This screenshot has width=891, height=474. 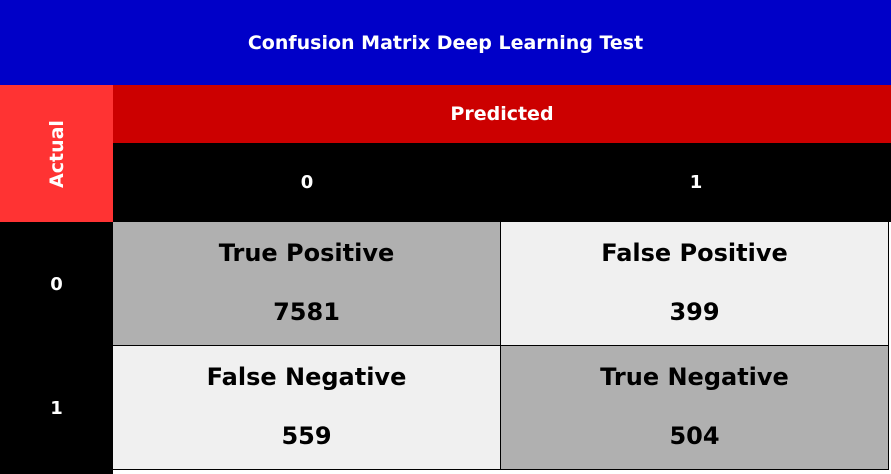 I want to click on matrix-cell-false-negative: False Negative 559, so click(x=307, y=408).